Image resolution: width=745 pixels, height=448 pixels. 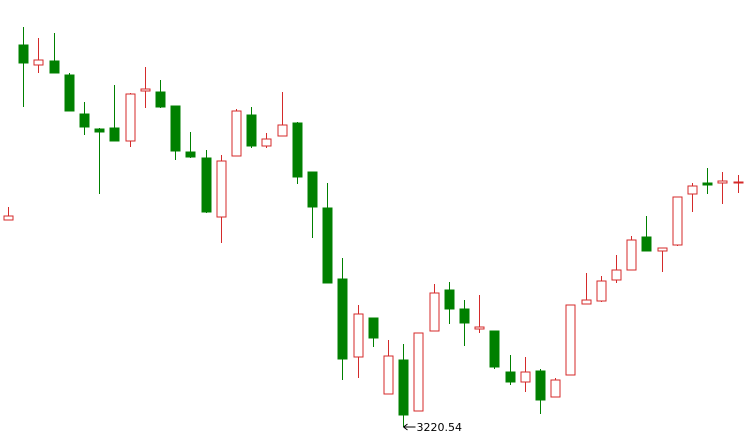 What do you see at coordinates (440, 427) in the screenshot?
I see `annotation: 3220.54` at bounding box center [440, 427].